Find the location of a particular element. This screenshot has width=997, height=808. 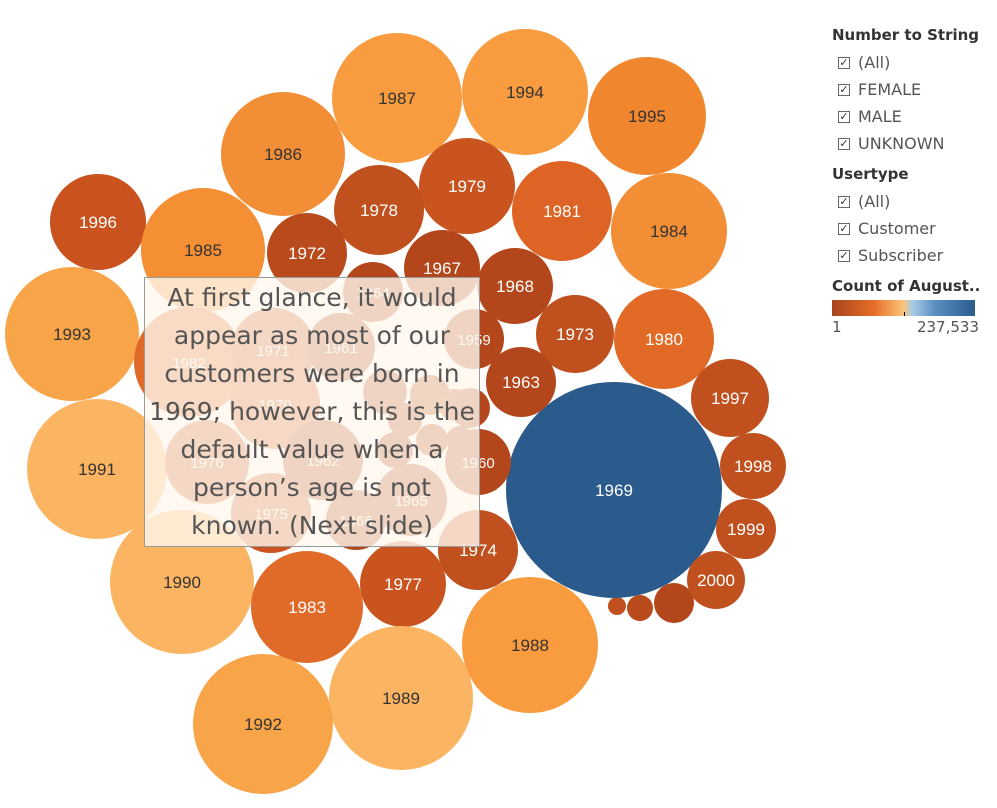

bubble-1994: 1994 is located at coordinates (525, 92).